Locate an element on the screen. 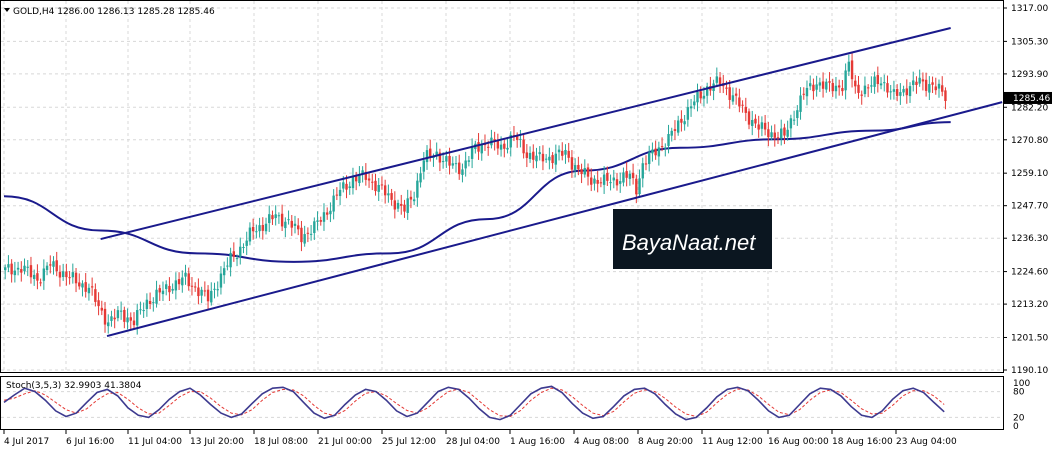 This screenshot has height=452, width=1053. stoch-signal-line is located at coordinates (474, 402).